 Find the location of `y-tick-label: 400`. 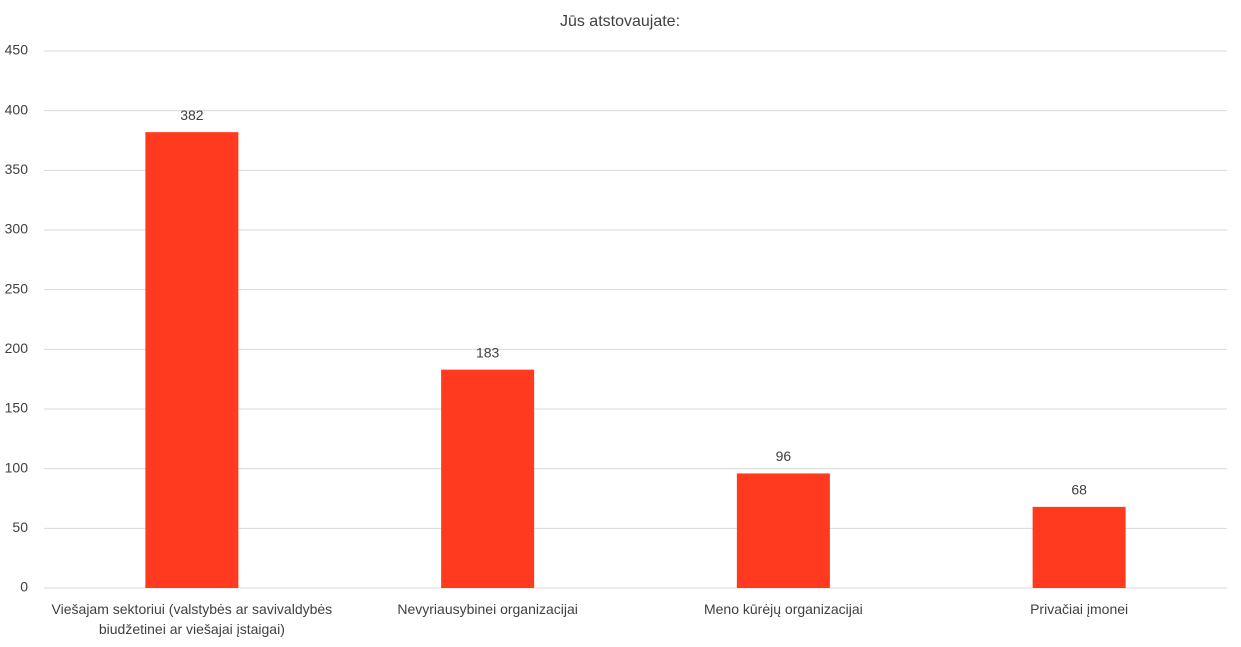

y-tick-label: 400 is located at coordinates (17, 109).